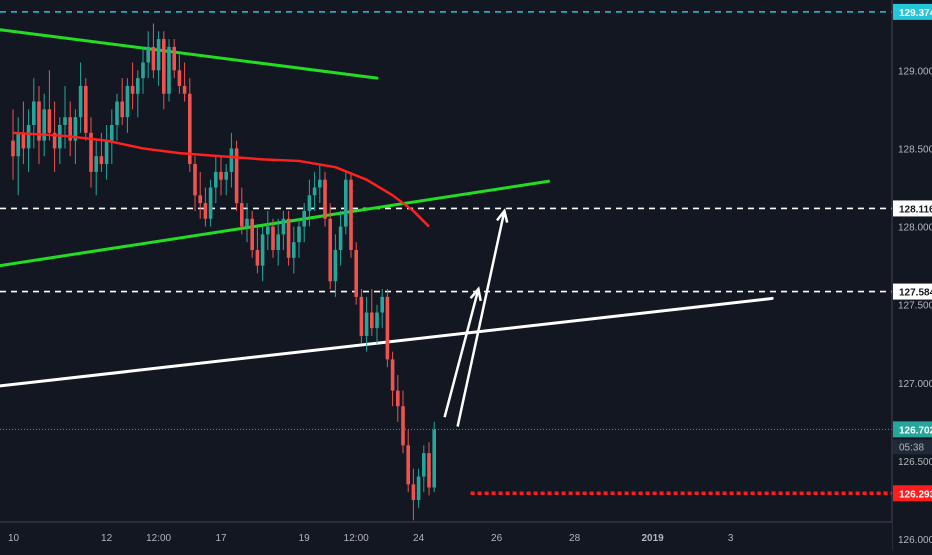 The height and width of the screenshot is (555, 932). I want to click on price-tag-label: 126.702, so click(915, 430).